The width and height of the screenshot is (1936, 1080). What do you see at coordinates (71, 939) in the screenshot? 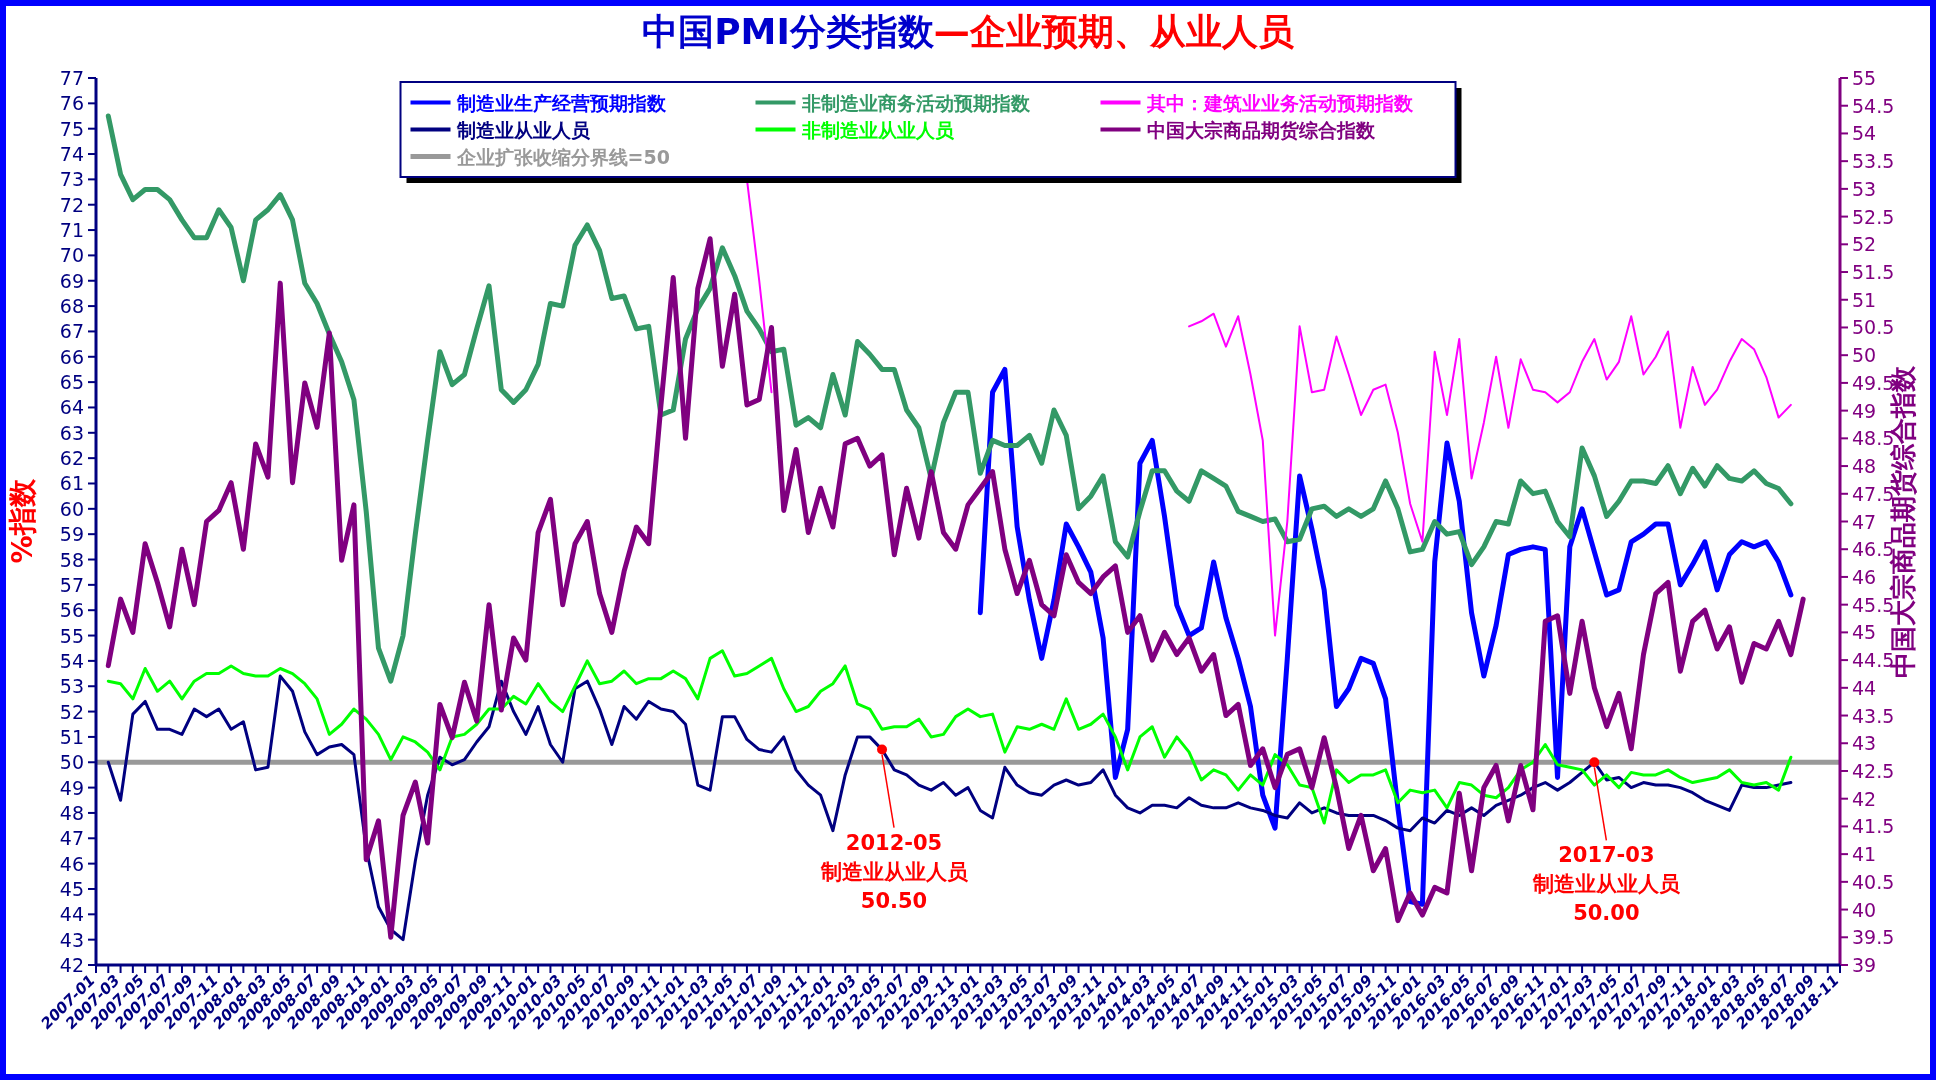
I see `y-tick-label: 43` at bounding box center [71, 939].